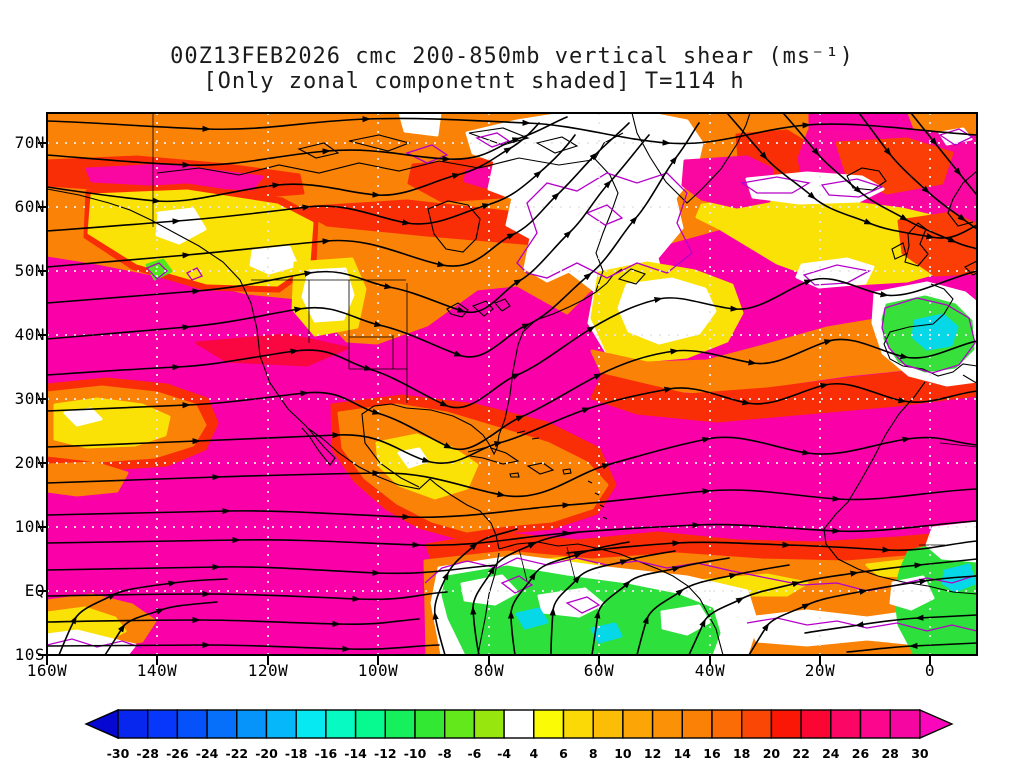 Image resolution: width=1024 pixels, height=768 pixels. I want to click on colorbar-tick-label: -4, so click(504, 753).